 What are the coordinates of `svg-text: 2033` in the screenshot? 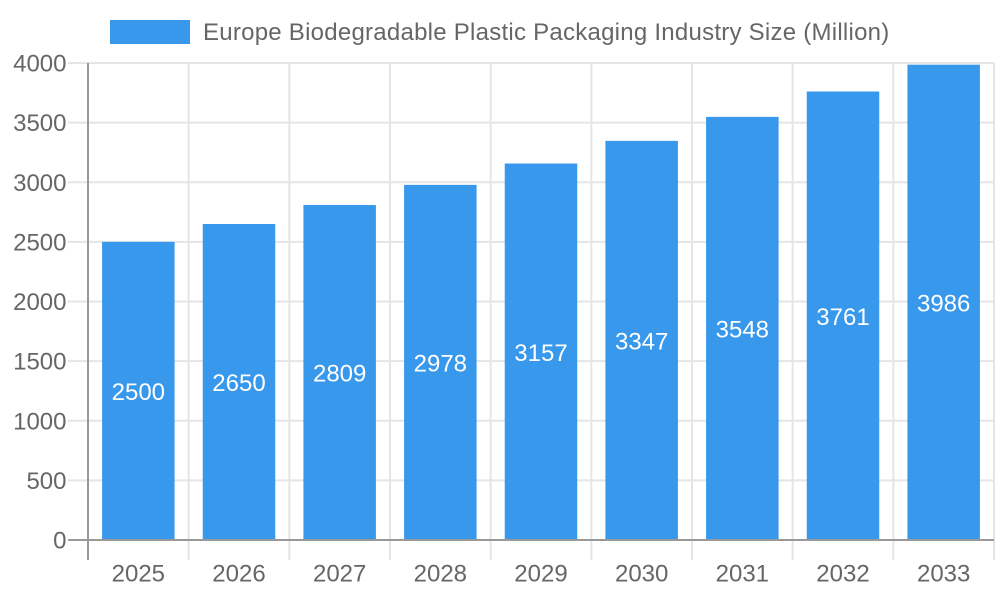 It's located at (943, 574).